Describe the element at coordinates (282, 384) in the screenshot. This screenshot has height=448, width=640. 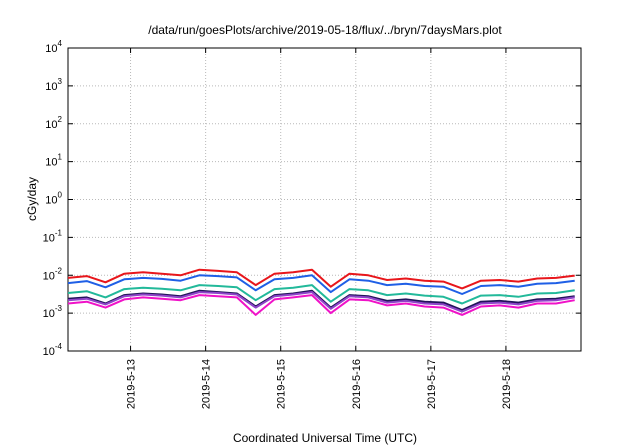
I see `x-tick-label: 2019-5-15` at that location.